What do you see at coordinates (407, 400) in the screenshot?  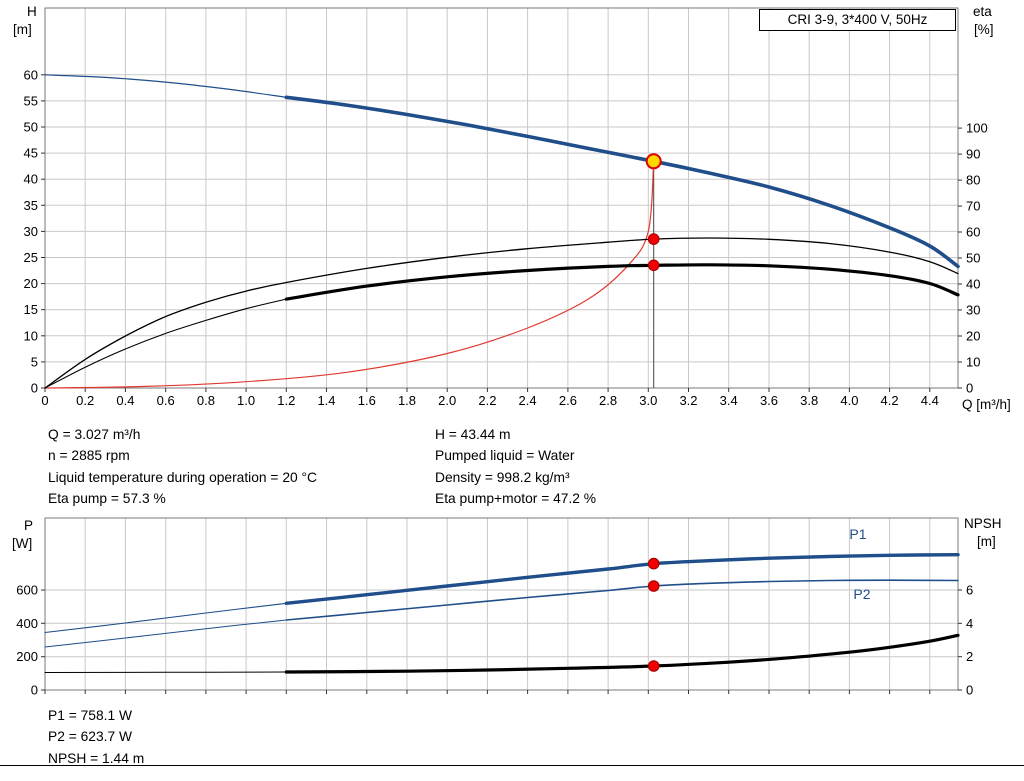 I see `svg-text: 1.8` at bounding box center [407, 400].